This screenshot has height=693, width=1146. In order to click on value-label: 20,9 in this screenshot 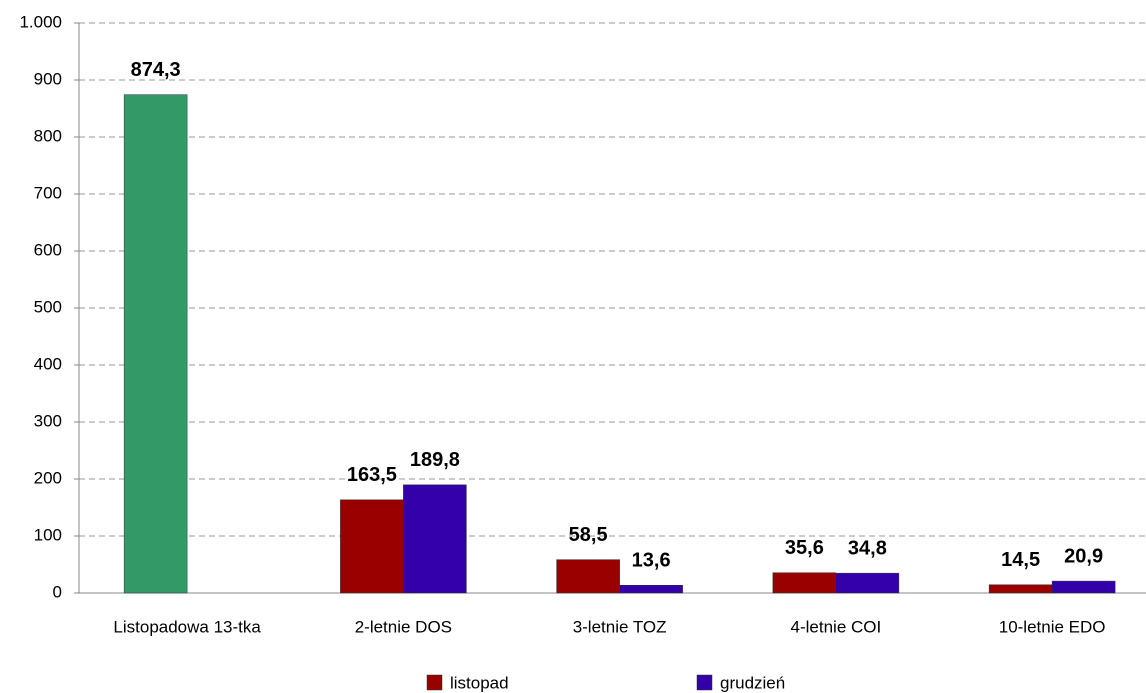, I will do `click(1083, 556)`.